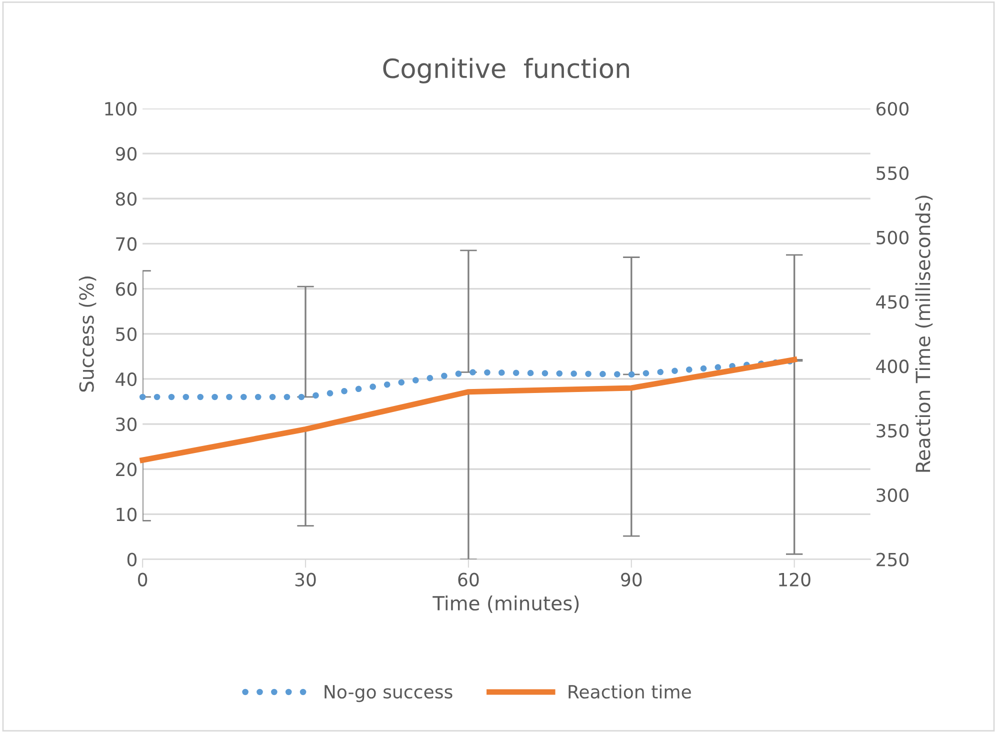 The width and height of the screenshot is (997, 733). Describe the element at coordinates (388, 693) in the screenshot. I see `legend-label: No-go success` at that location.